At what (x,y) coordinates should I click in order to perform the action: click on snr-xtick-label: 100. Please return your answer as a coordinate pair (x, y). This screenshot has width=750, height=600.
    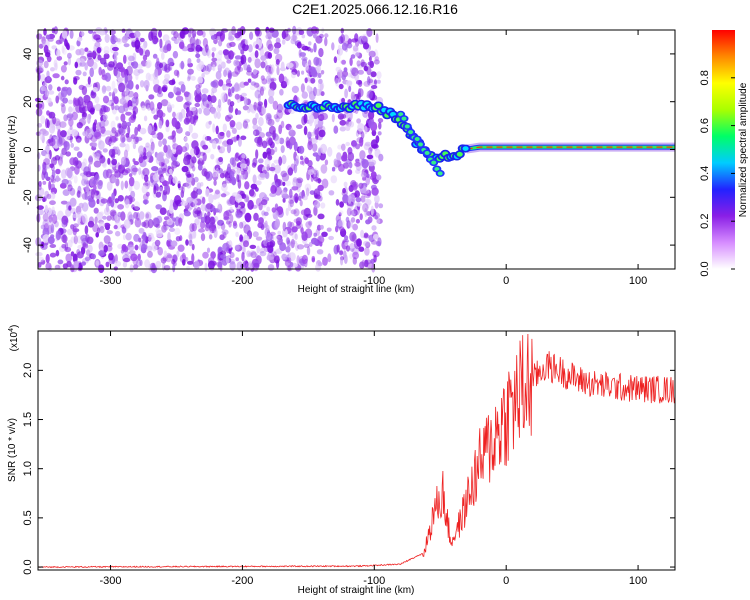
    Looking at the image, I should click on (638, 581).